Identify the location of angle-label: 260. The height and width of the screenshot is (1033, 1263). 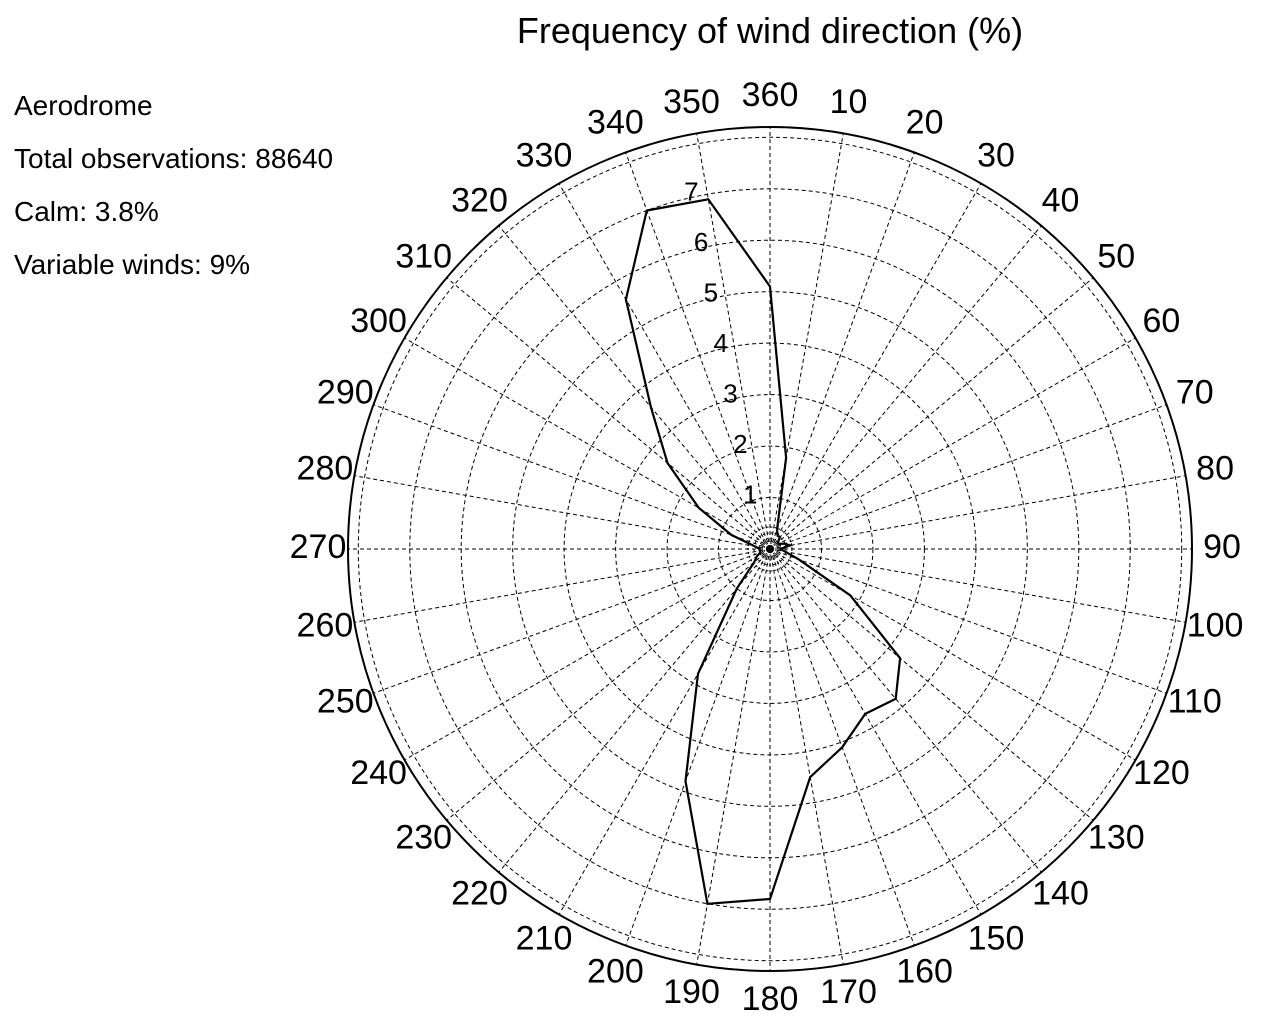
(325, 625).